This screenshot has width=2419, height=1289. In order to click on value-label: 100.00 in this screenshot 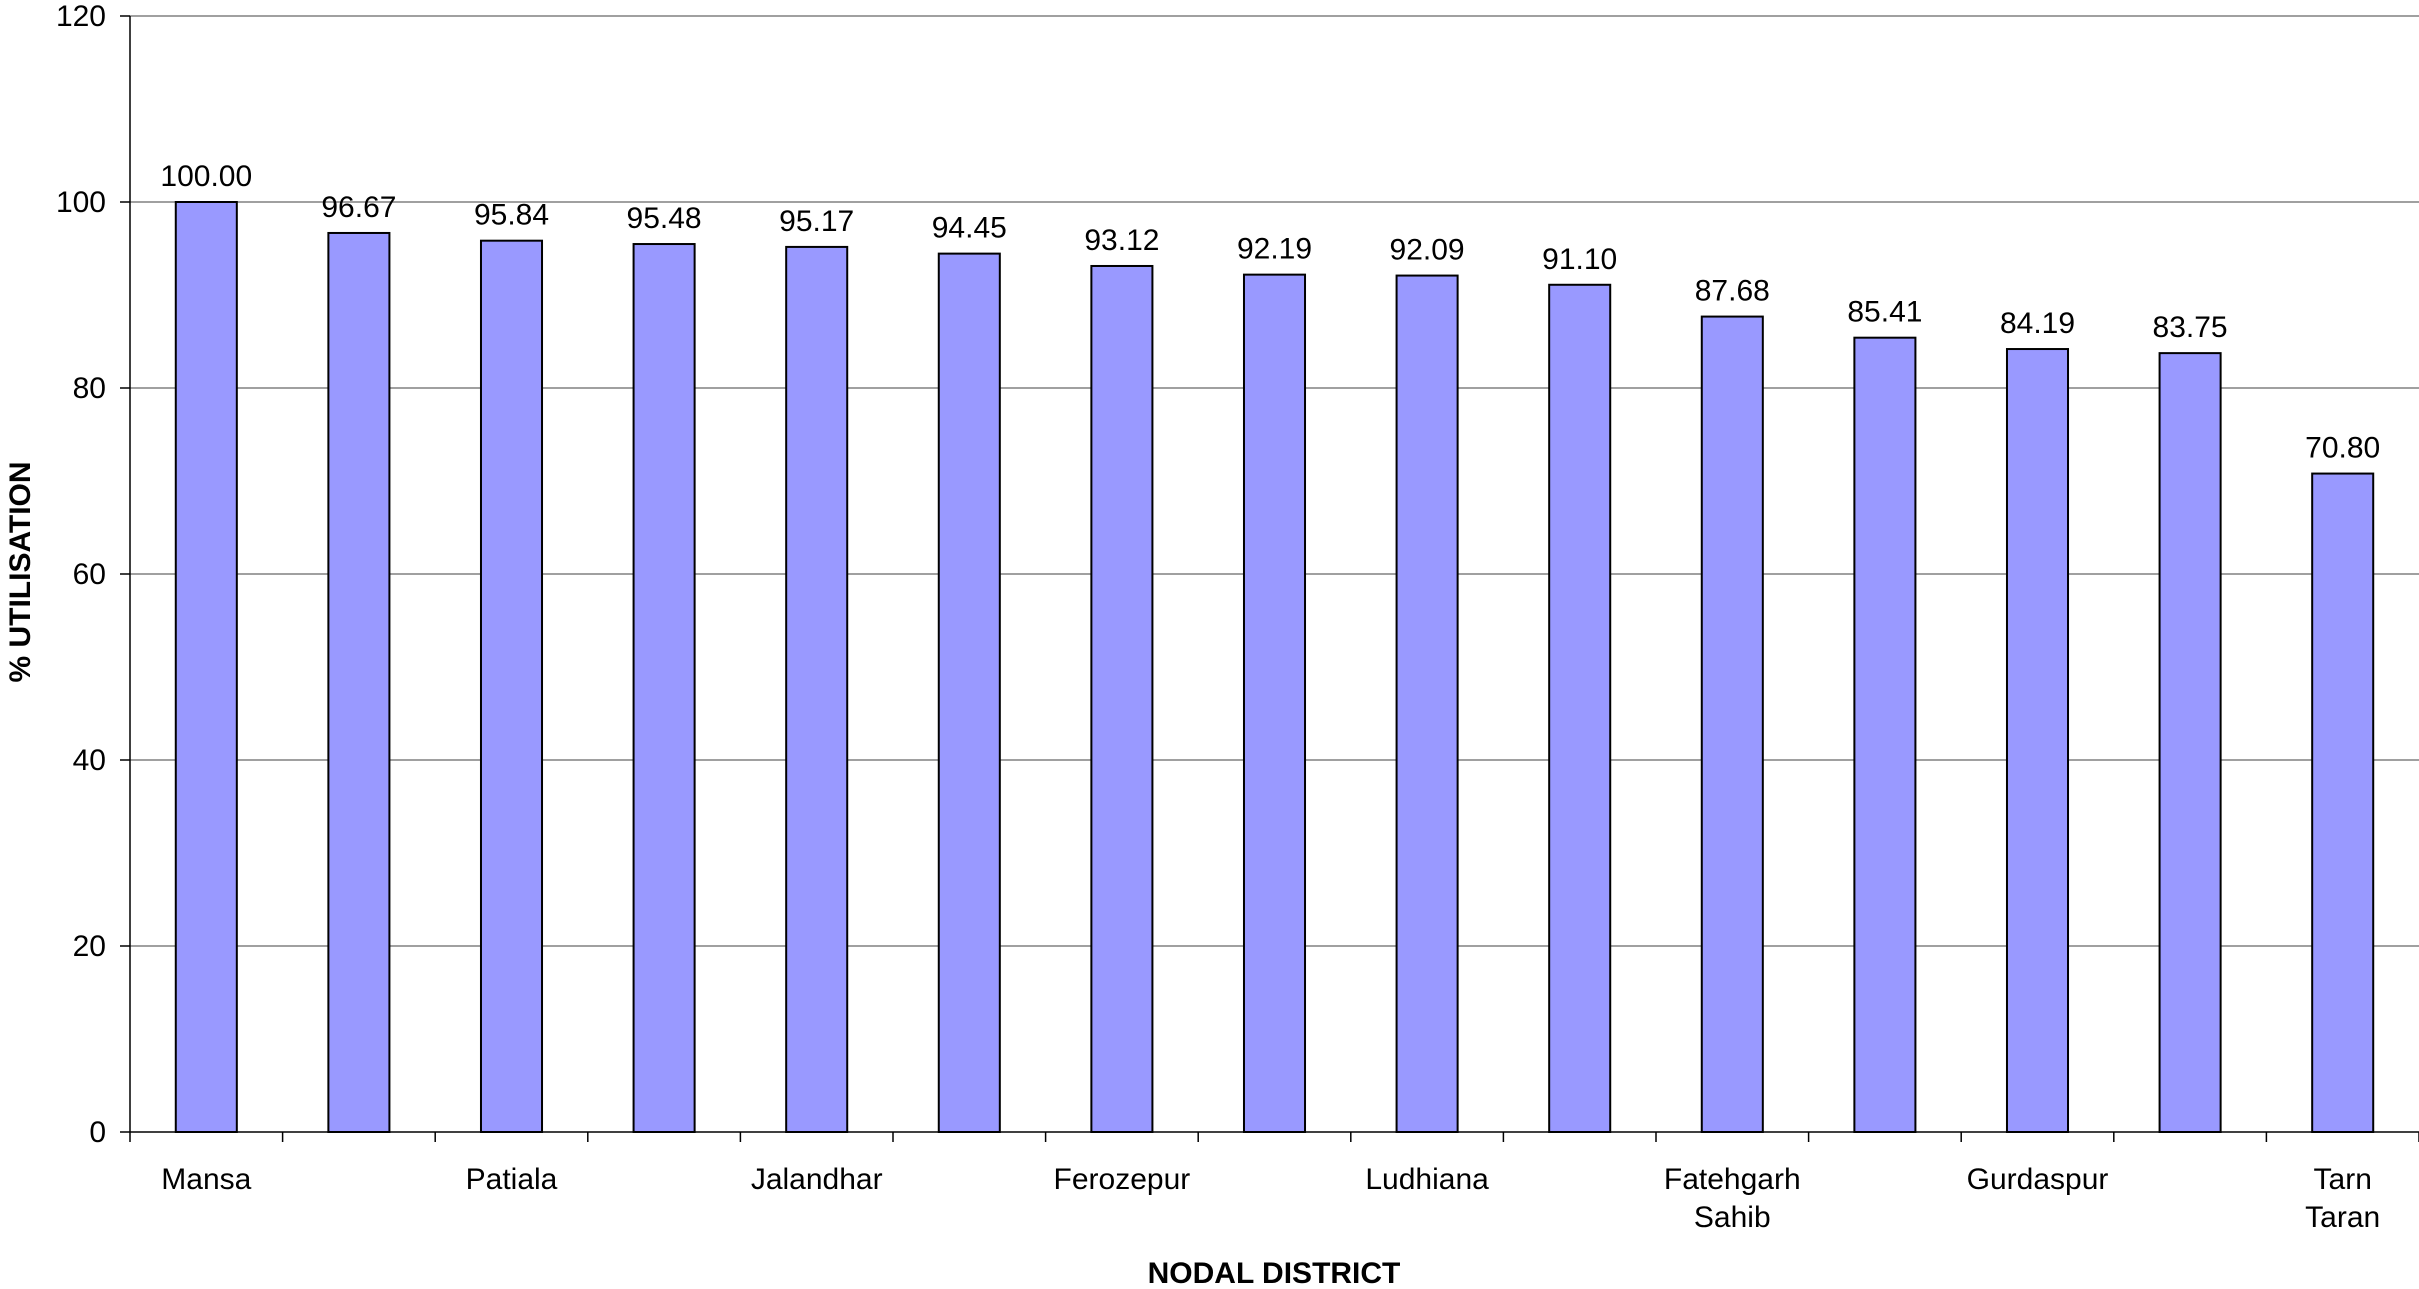, I will do `click(206, 176)`.